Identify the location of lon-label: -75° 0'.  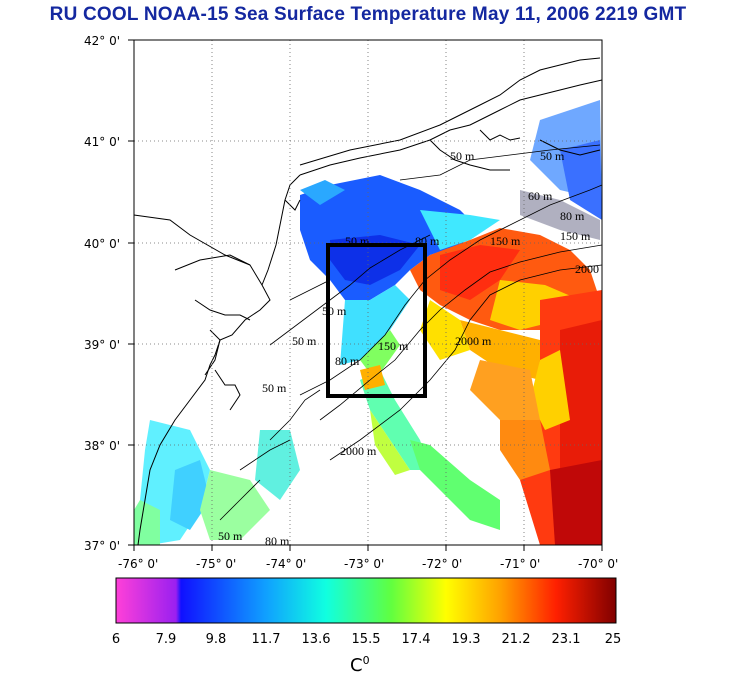
(216, 564).